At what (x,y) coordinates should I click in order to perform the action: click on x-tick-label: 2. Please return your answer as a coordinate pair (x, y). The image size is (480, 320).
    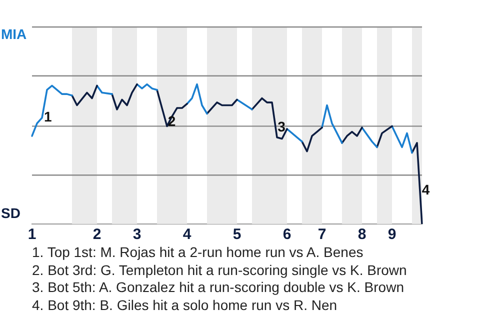
    Looking at the image, I should click on (97, 235).